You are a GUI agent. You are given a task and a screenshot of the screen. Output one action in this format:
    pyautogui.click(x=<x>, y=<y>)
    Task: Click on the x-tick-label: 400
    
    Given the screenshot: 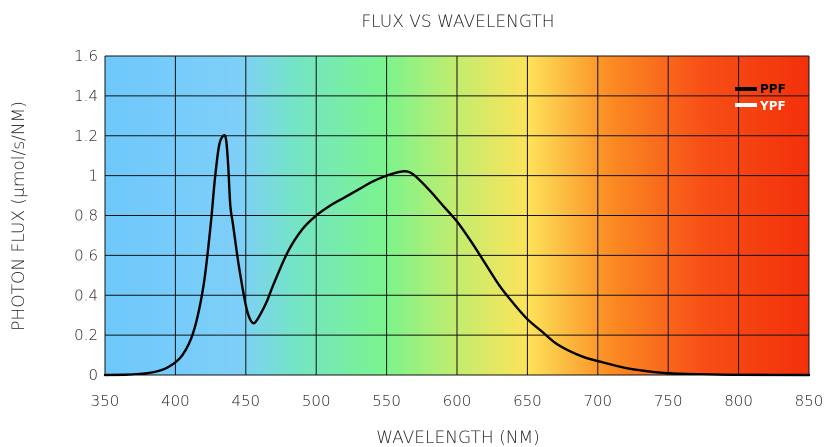 What is the action you would take?
    pyautogui.click(x=175, y=401)
    